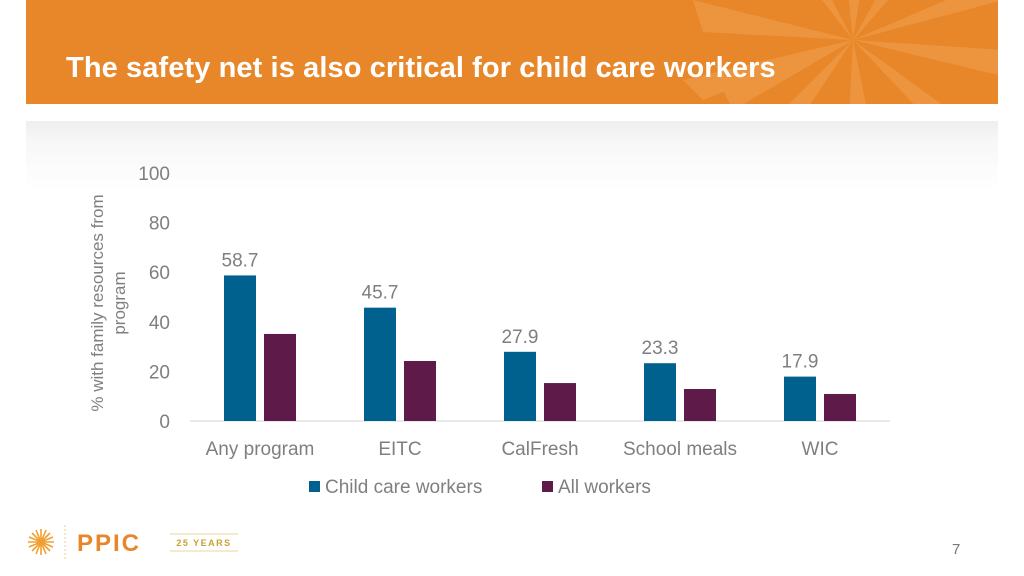  What do you see at coordinates (820, 449) in the screenshot?
I see `x-tick-label: WIC` at bounding box center [820, 449].